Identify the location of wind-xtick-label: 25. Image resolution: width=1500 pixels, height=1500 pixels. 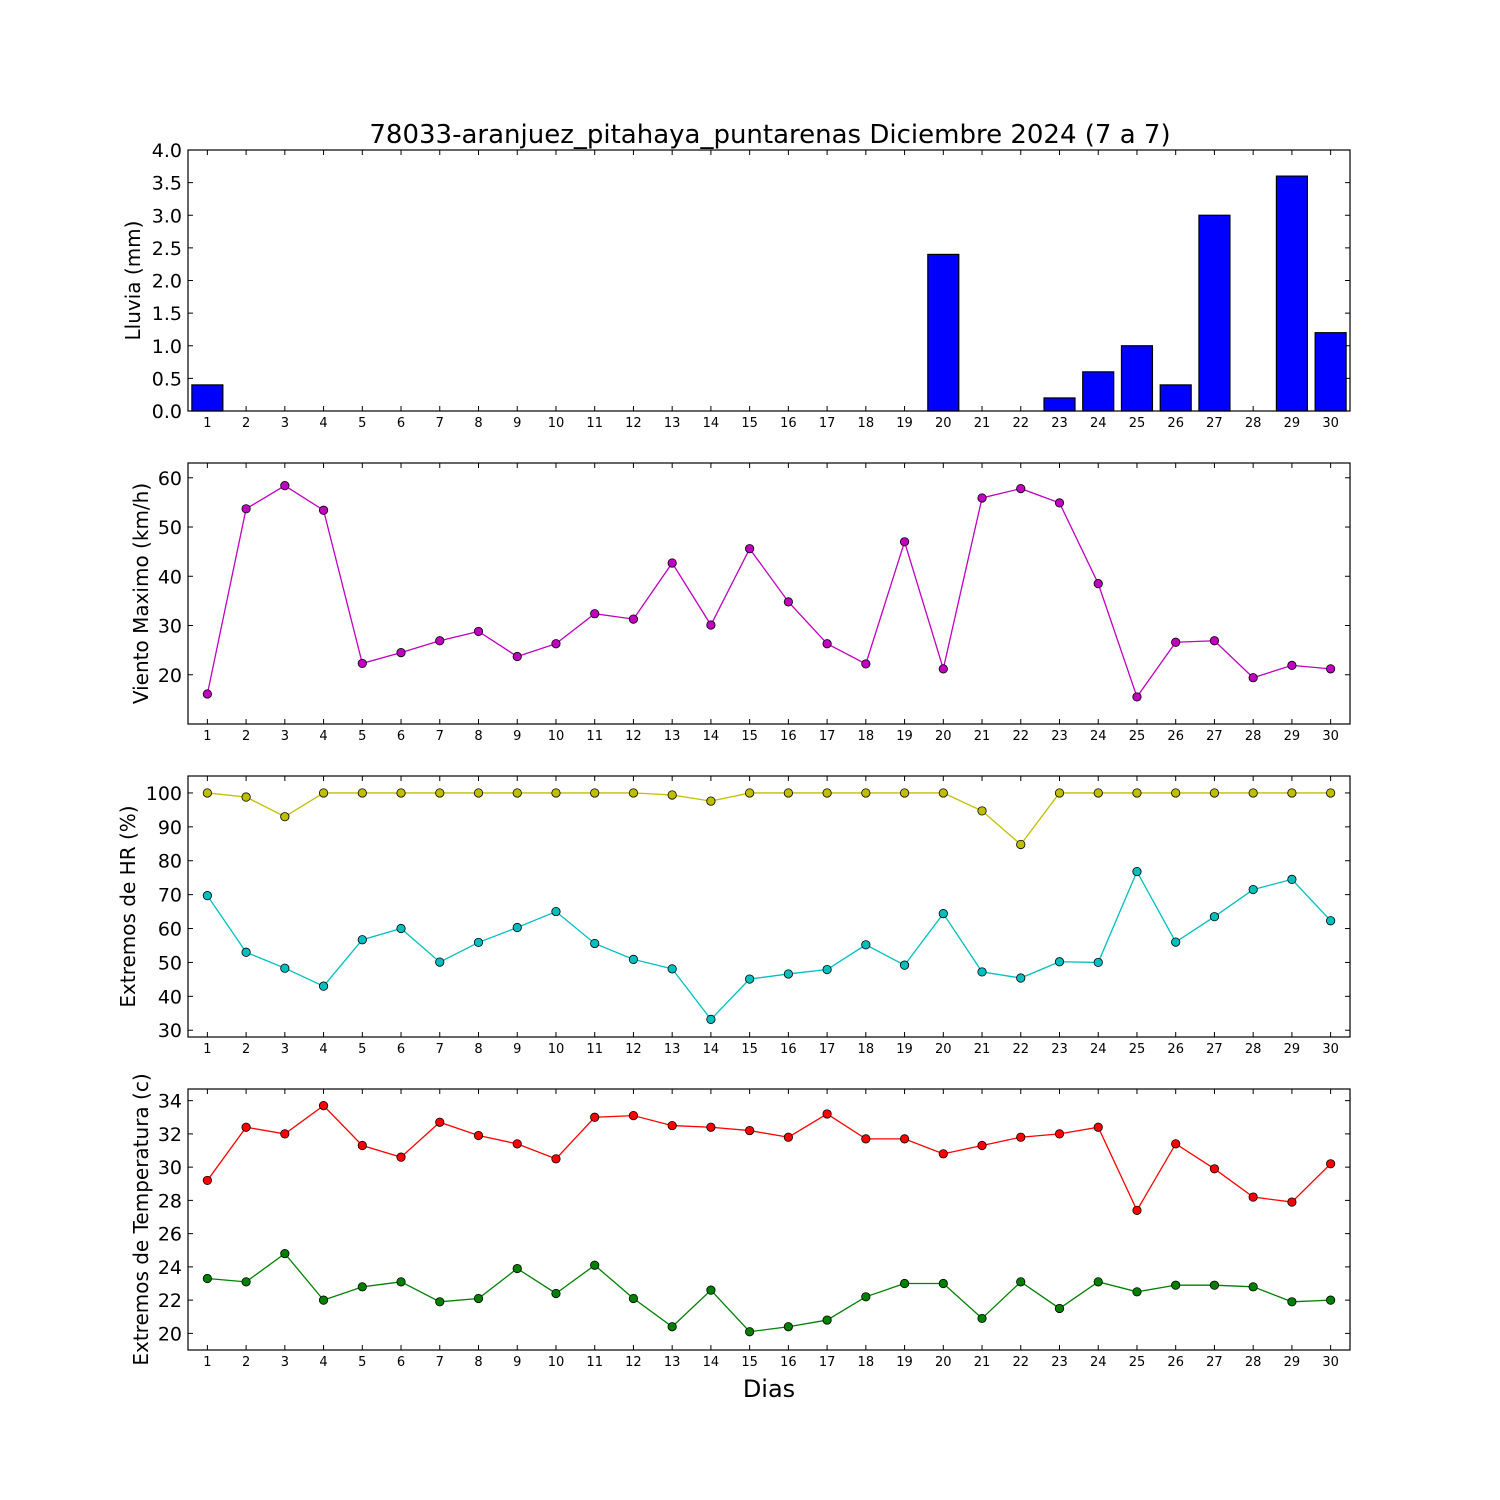
(1137, 736).